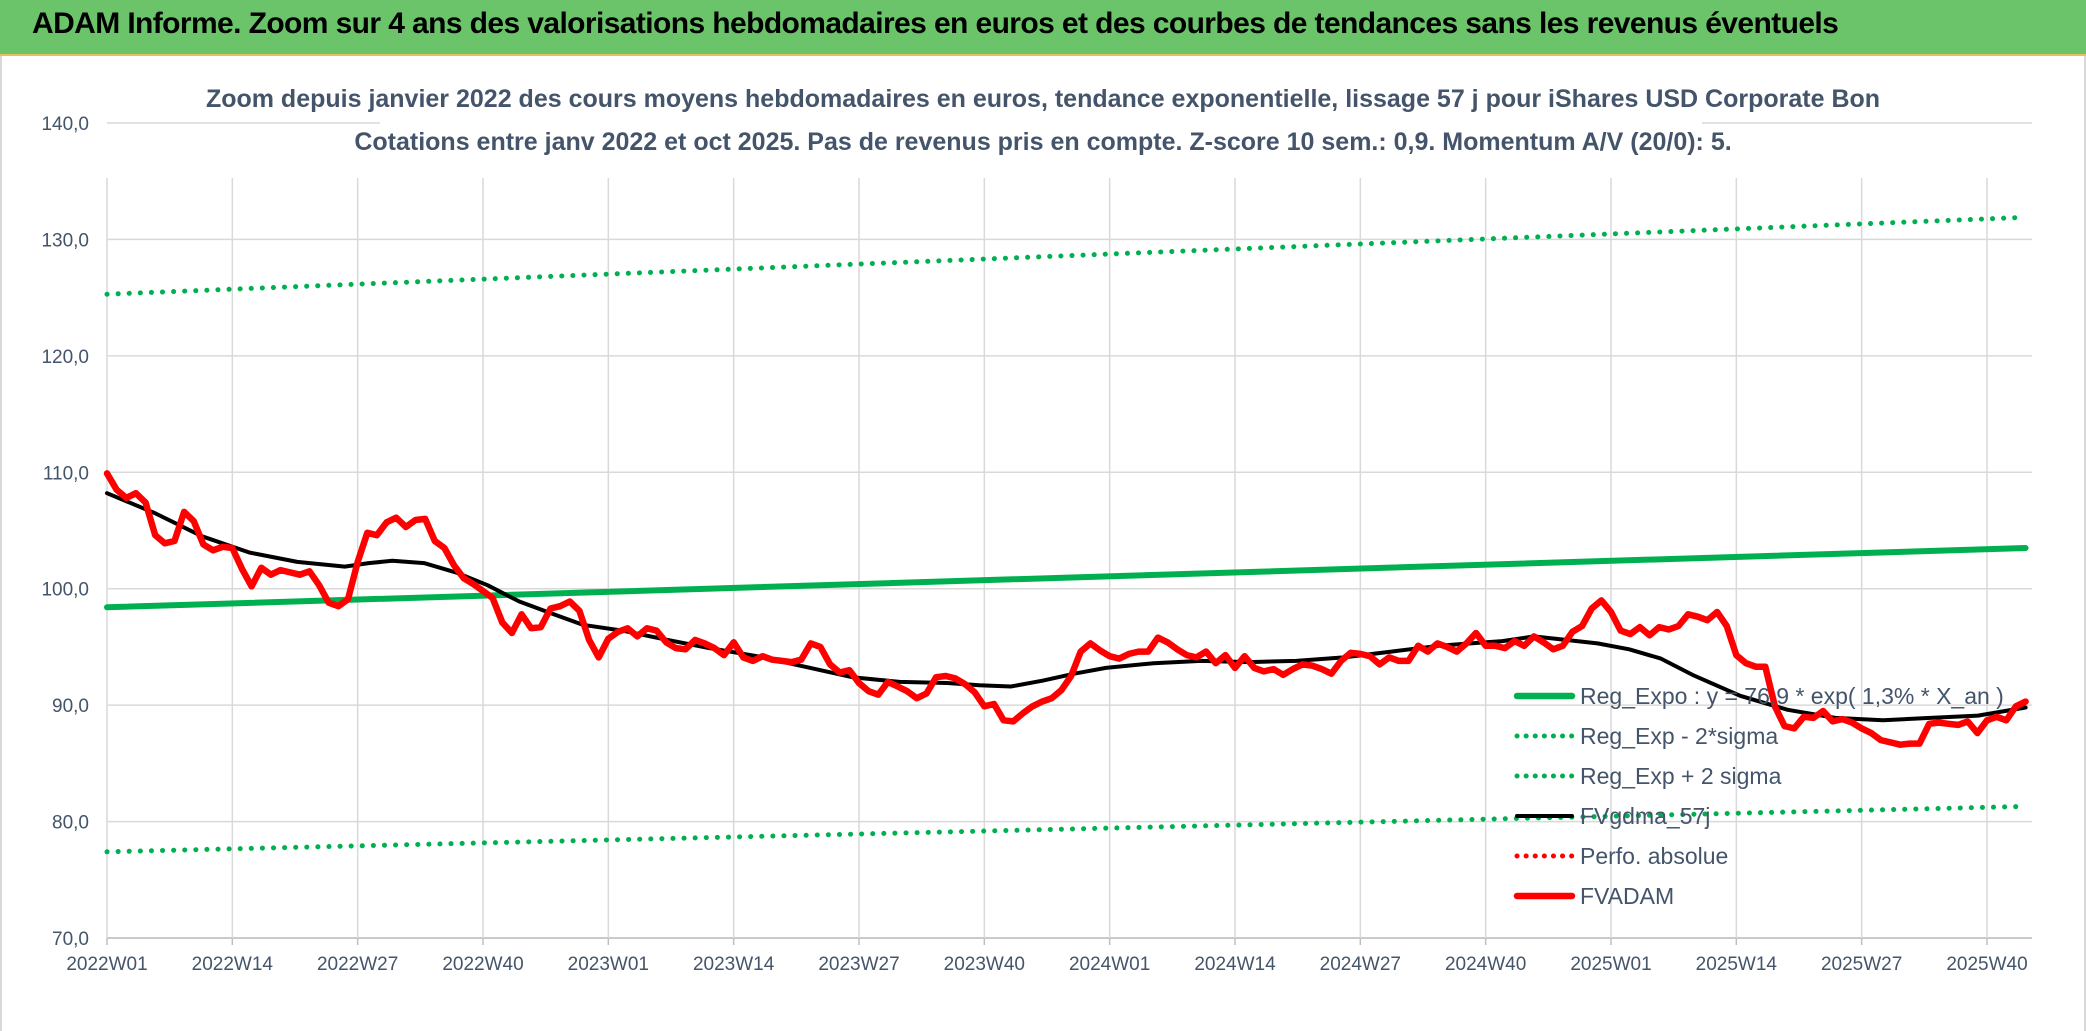 The image size is (2086, 1031). I want to click on title-background, so click(1042, 97).